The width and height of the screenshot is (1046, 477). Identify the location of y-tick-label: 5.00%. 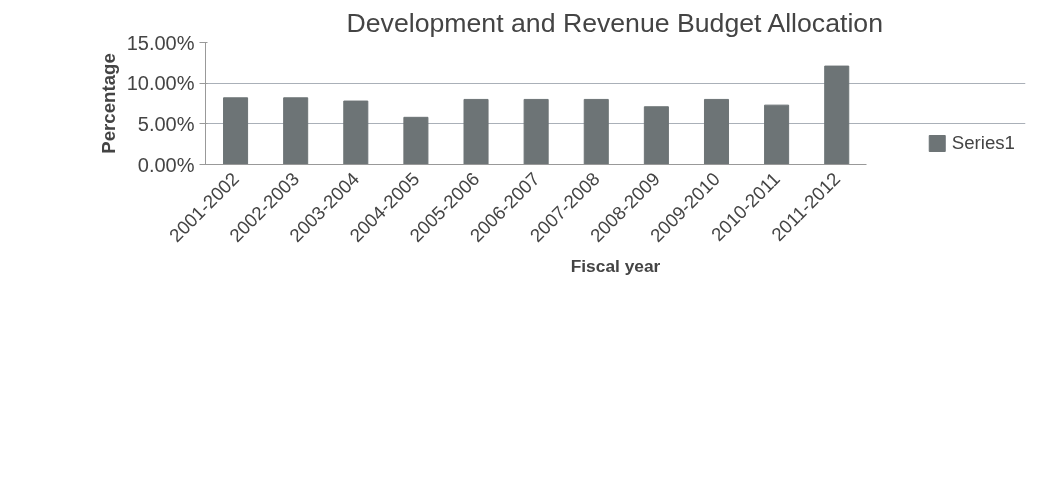
(166, 123).